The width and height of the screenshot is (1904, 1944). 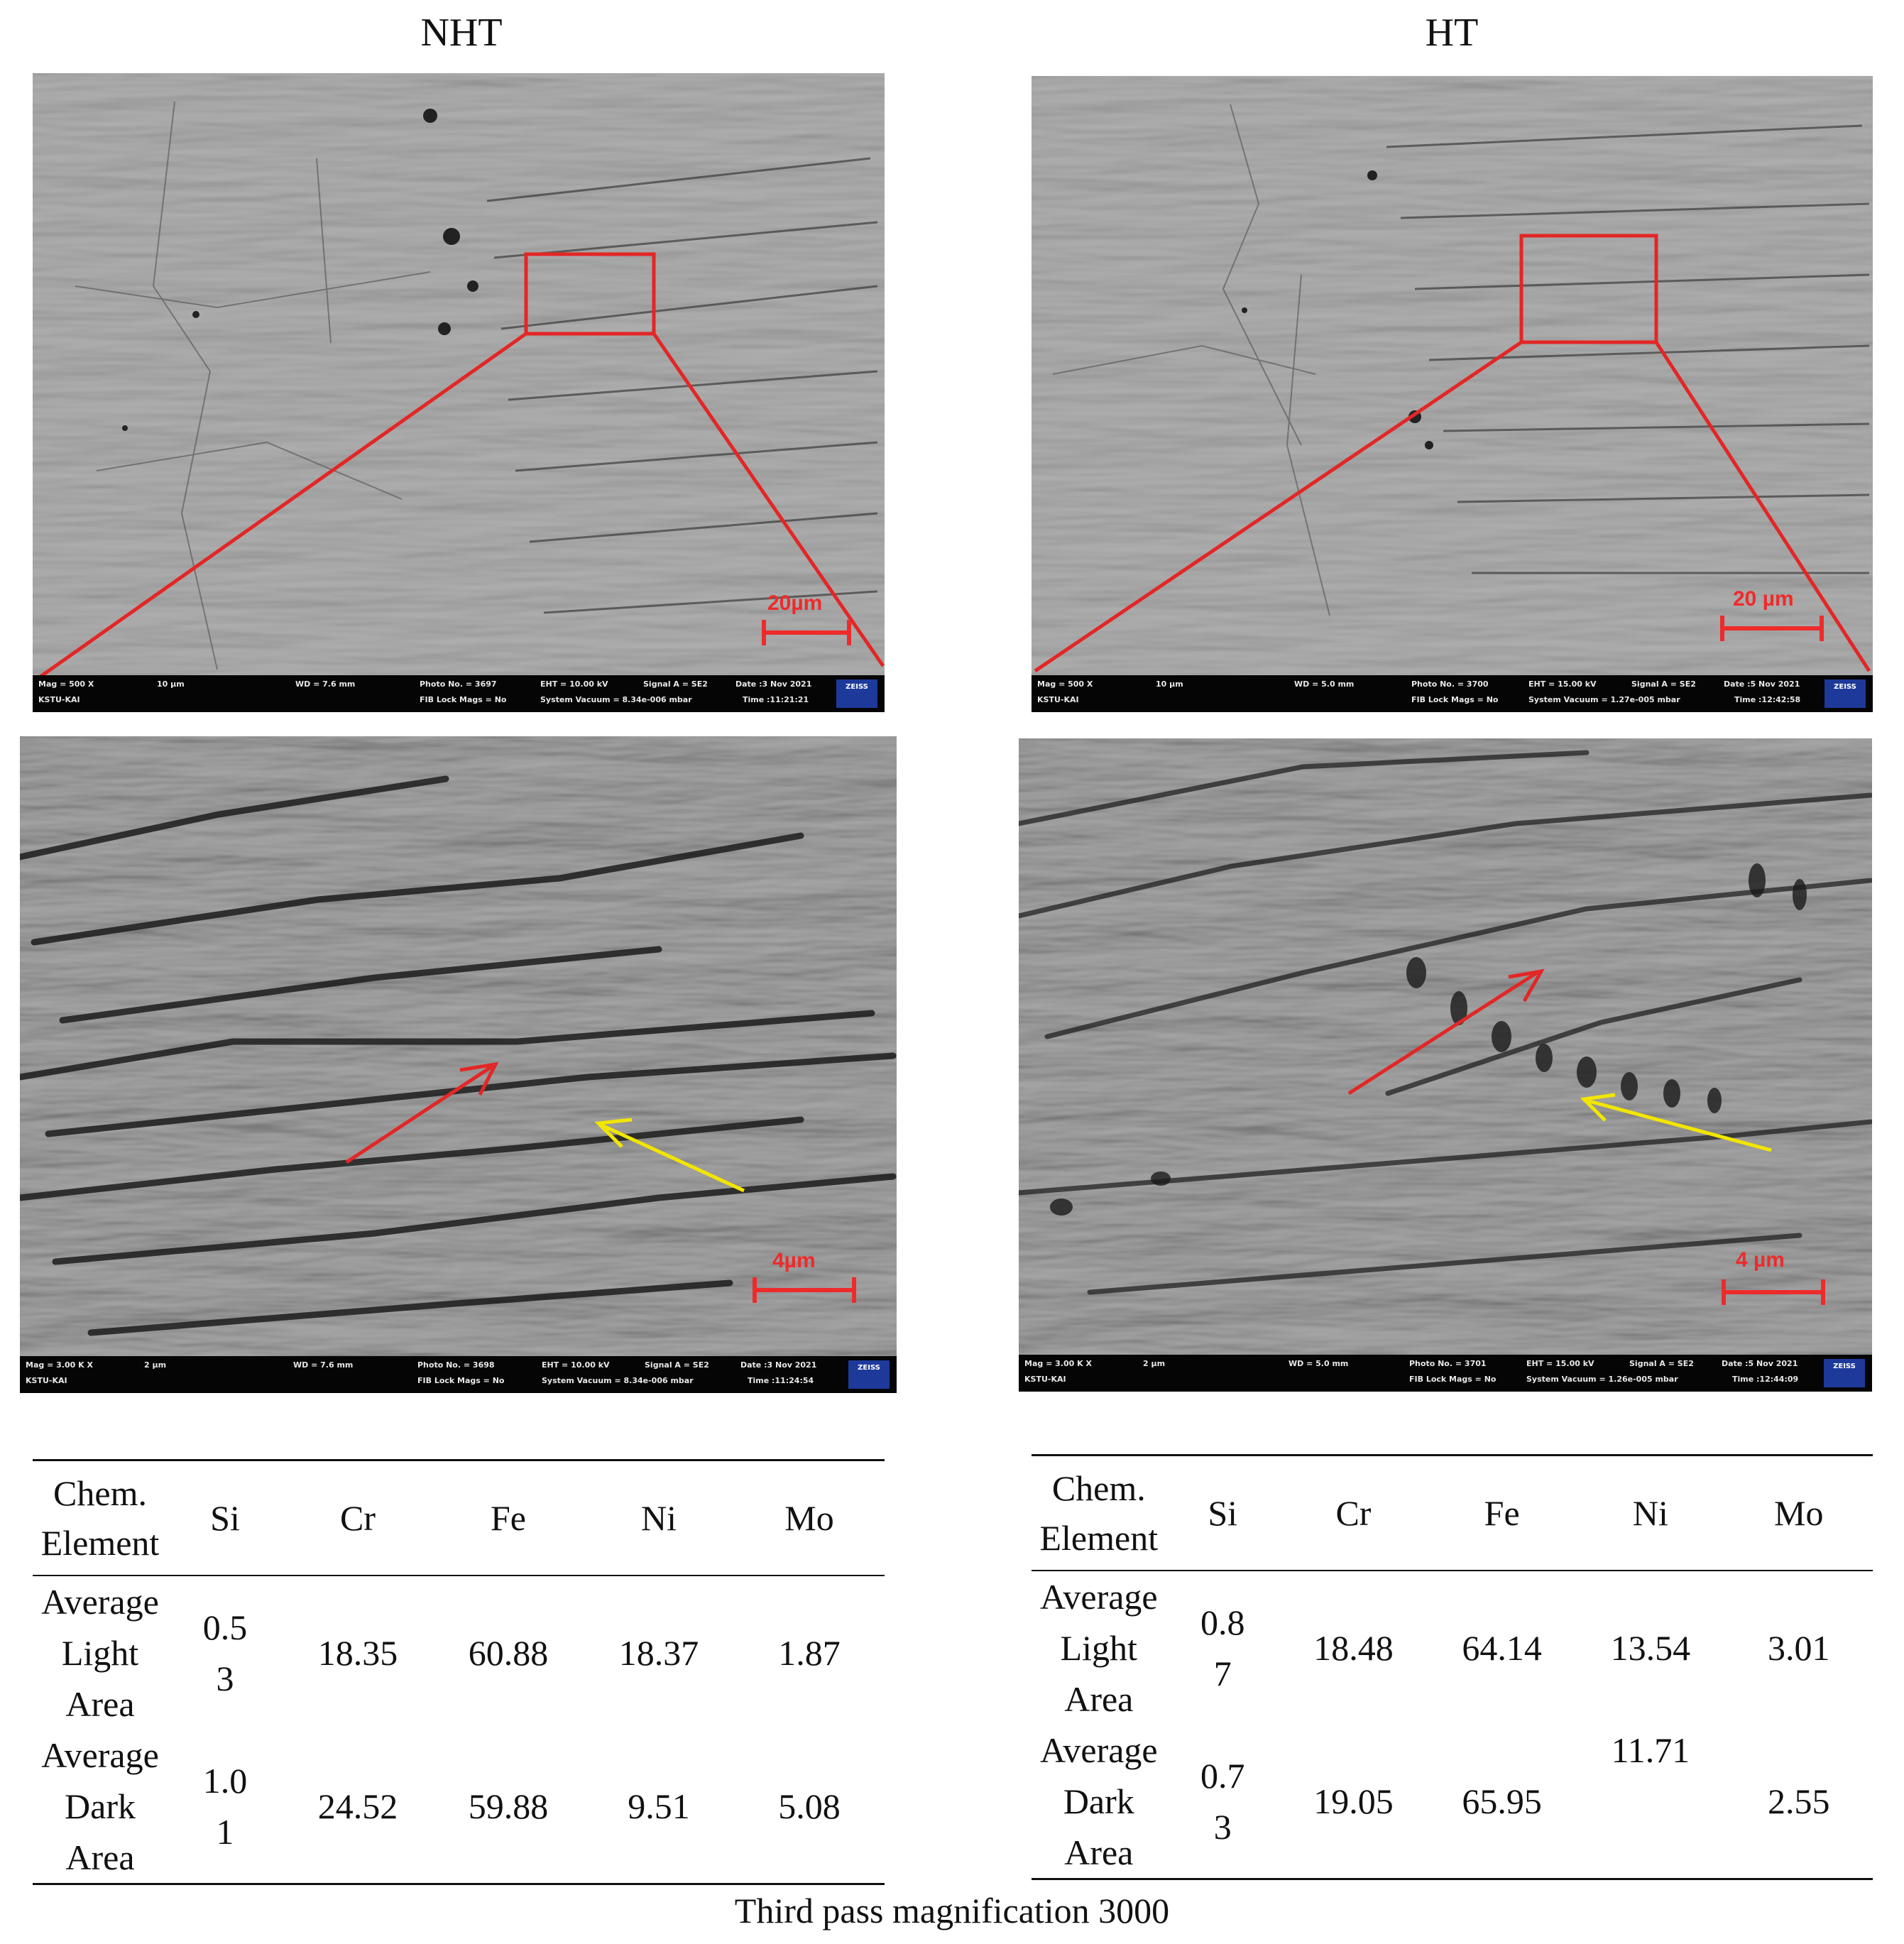 I want to click on table-cell: 2.55, so click(x=1799, y=1801).